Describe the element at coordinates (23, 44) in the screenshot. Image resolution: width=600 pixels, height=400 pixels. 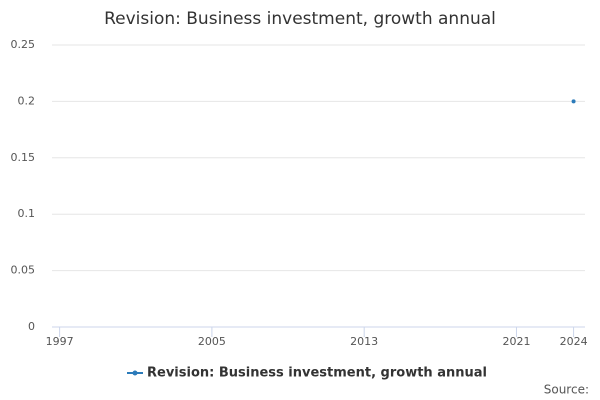
I see `y-tick-label: 0.25` at that location.